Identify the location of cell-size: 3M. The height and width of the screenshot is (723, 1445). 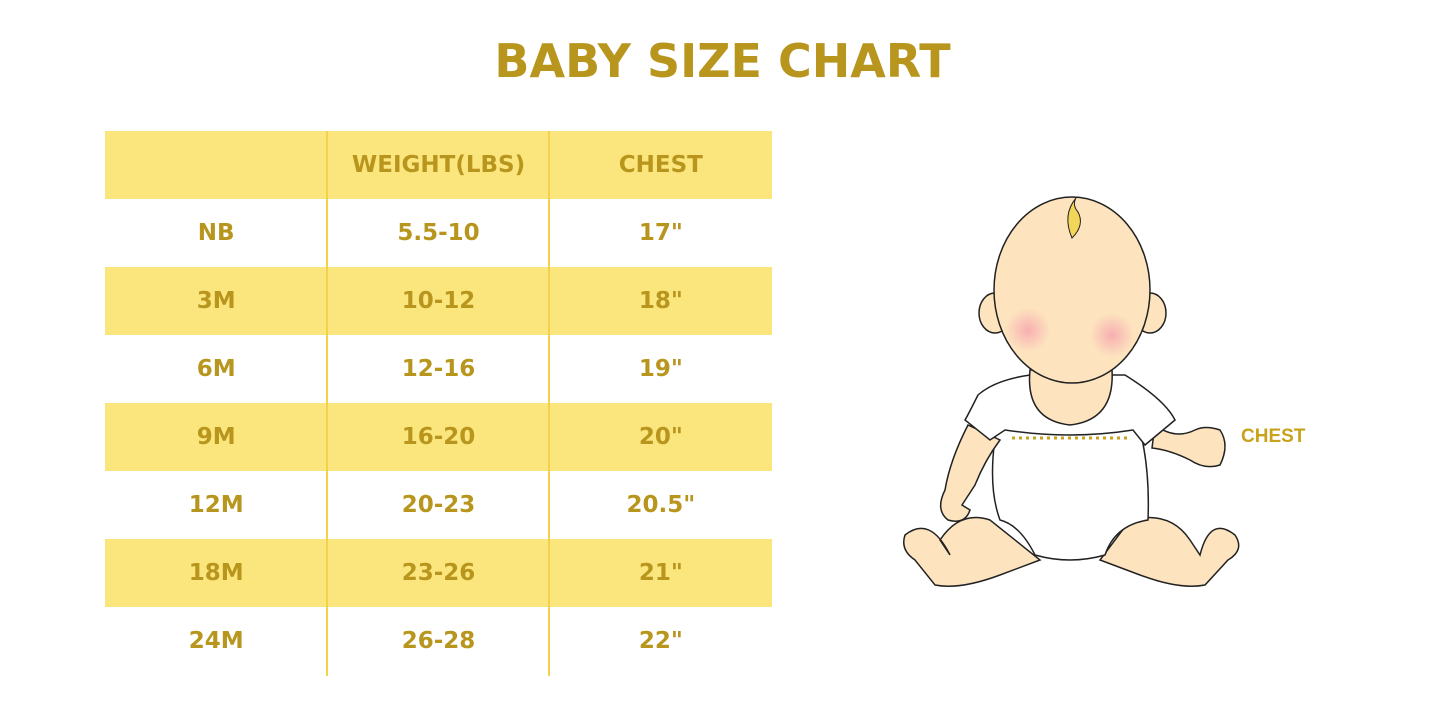
(216, 301).